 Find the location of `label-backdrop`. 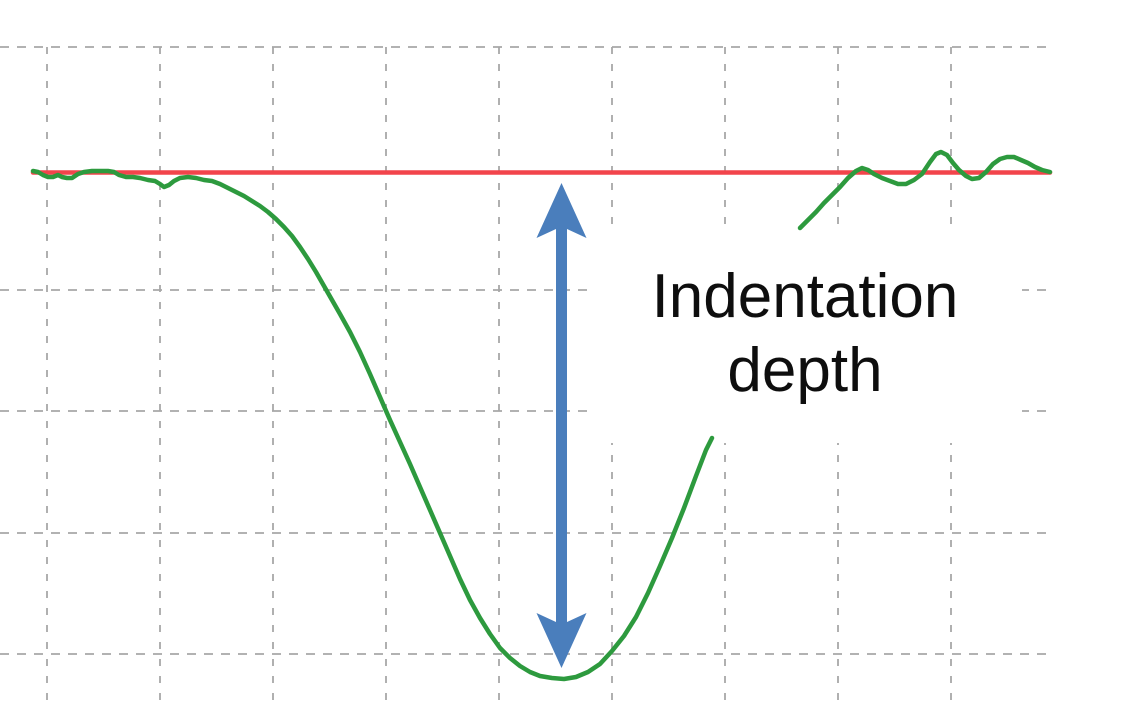

label-backdrop is located at coordinates (805, 334).